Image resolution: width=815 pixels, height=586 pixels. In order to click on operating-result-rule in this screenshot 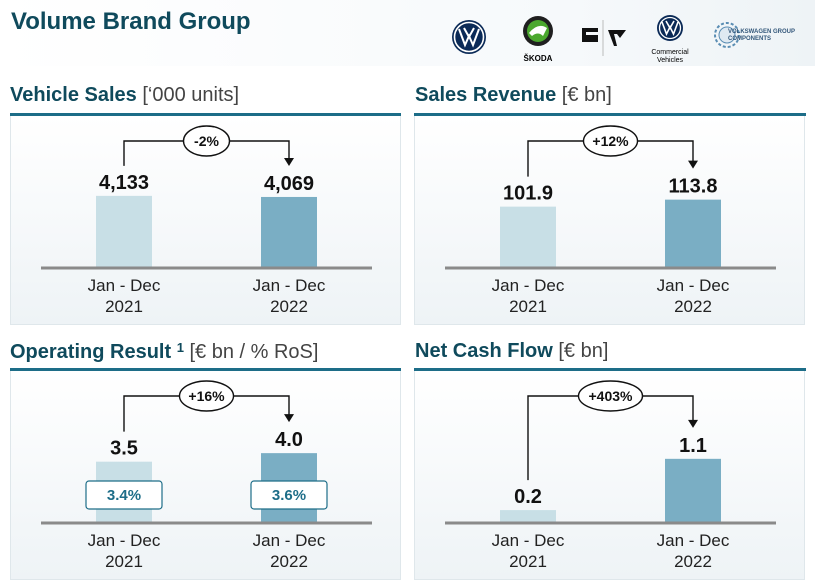, I will do `click(205, 369)`.